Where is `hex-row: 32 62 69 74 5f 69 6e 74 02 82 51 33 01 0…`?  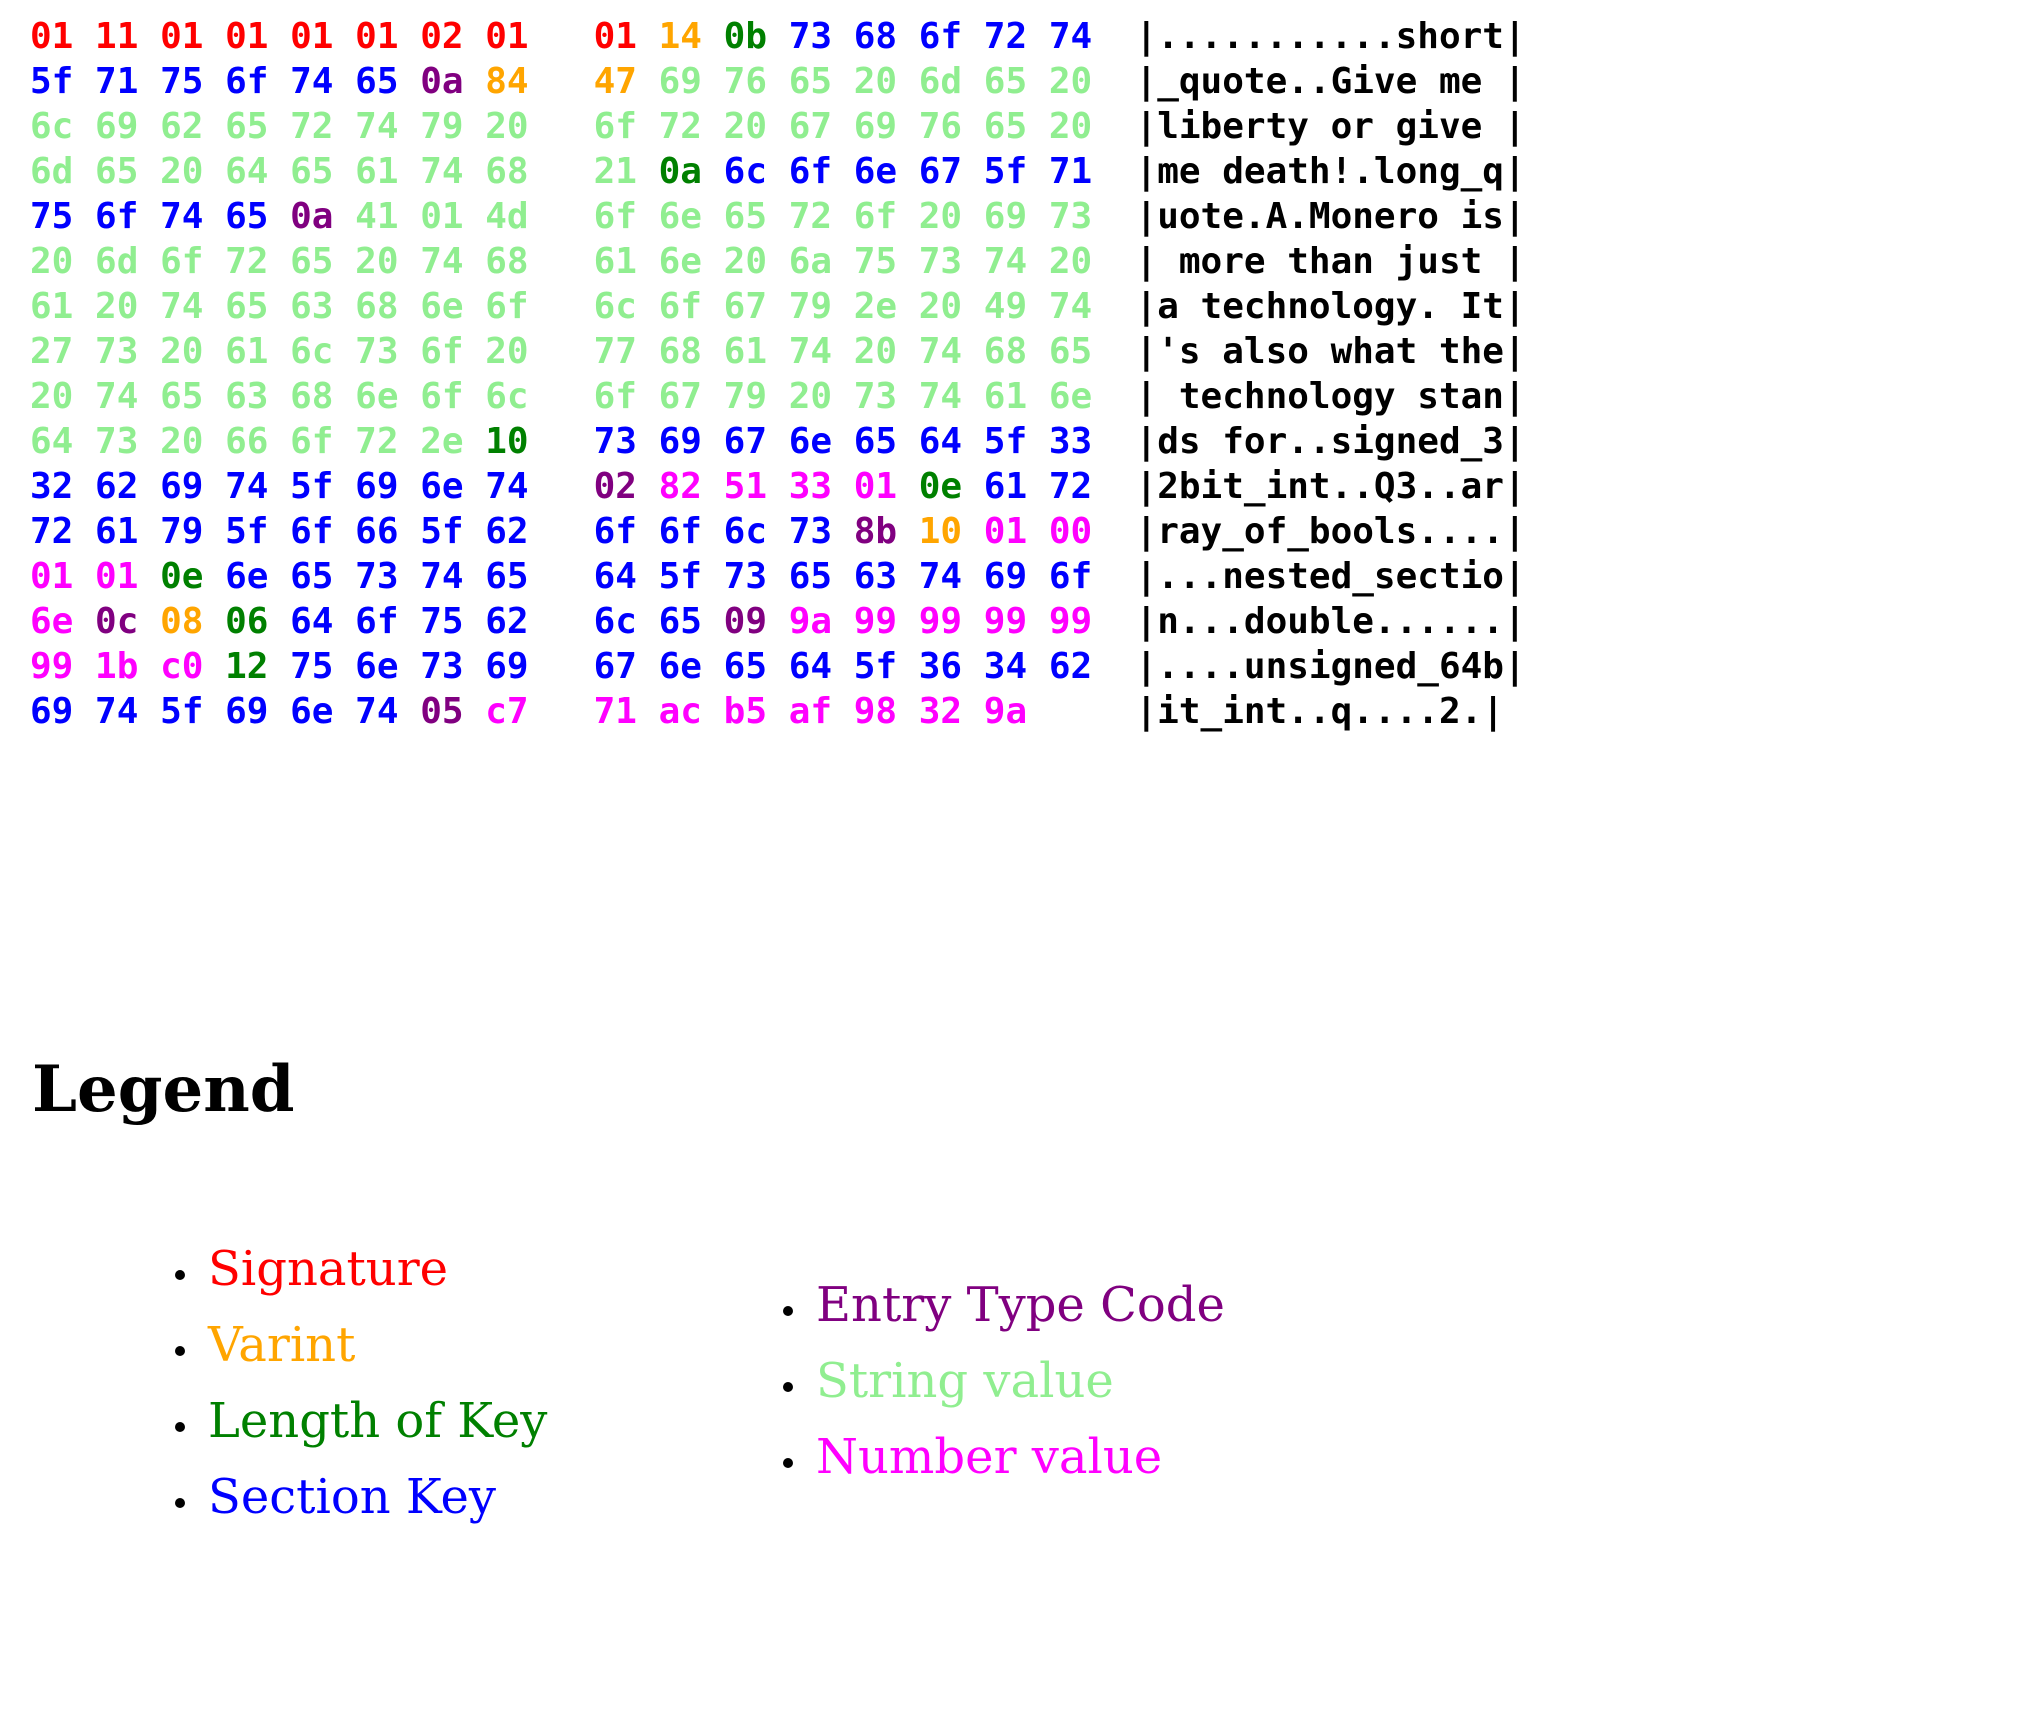
hex-row: 32 62 69 74 5f 69 6e 74 02 82 51 33 01 0… is located at coordinates (1026, 486).